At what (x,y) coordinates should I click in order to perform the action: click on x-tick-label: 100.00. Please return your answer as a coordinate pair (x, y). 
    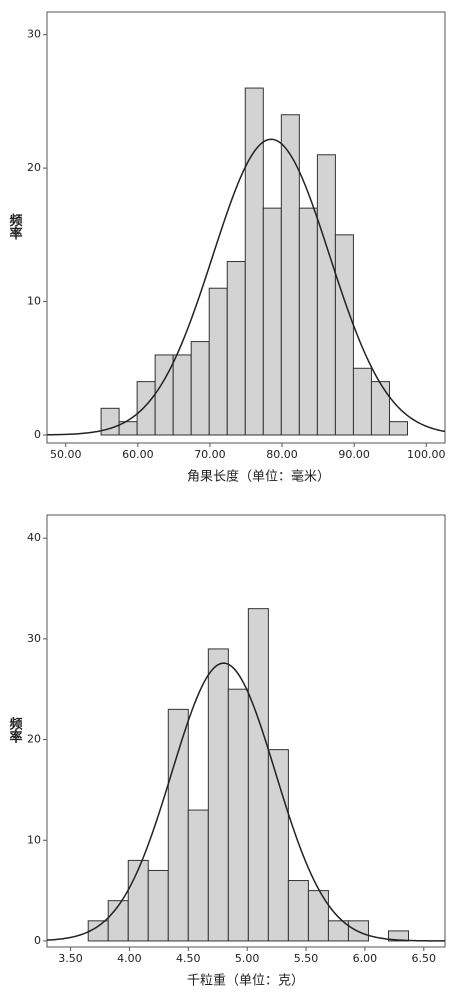
    Looking at the image, I should click on (426, 454).